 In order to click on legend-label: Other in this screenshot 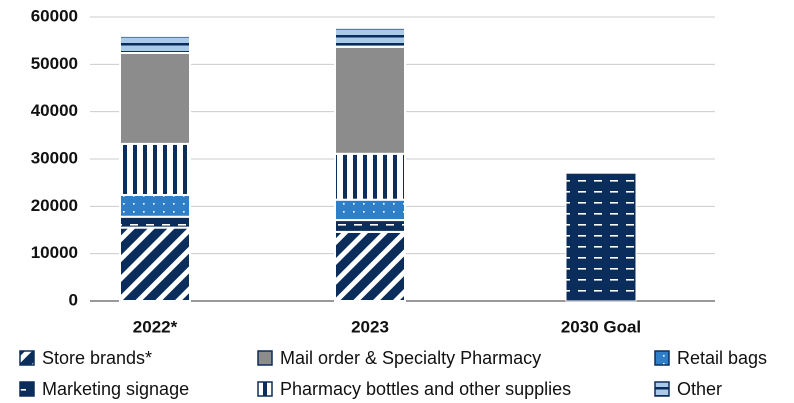, I will do `click(699, 389)`.